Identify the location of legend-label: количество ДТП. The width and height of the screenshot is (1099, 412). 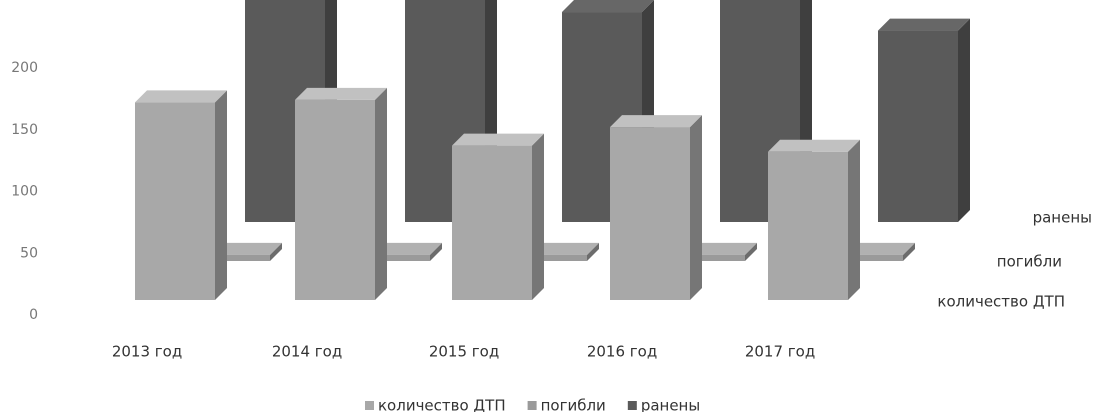
(442, 404).